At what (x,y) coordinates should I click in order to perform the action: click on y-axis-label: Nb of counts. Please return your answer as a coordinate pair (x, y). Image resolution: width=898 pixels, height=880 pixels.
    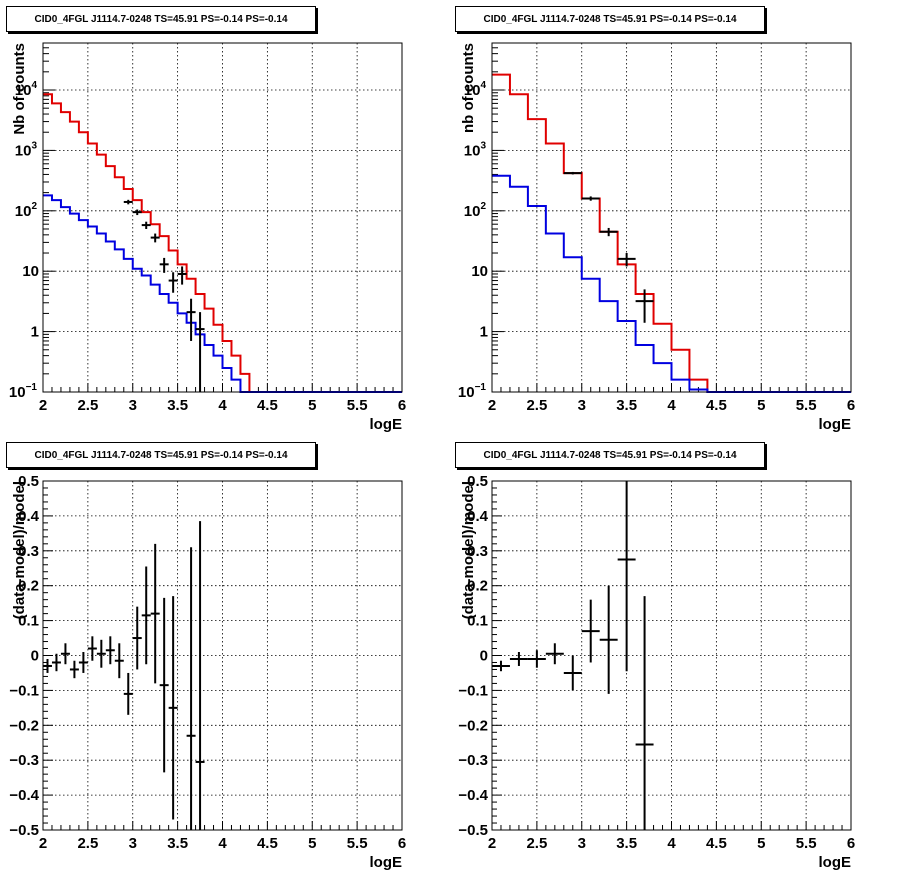
    Looking at the image, I should click on (19, 89).